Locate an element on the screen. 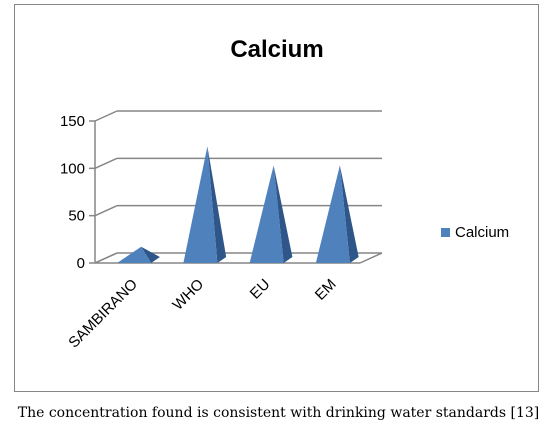 This screenshot has height=436, width=557. y-tick-label: 0 is located at coordinates (81, 263).